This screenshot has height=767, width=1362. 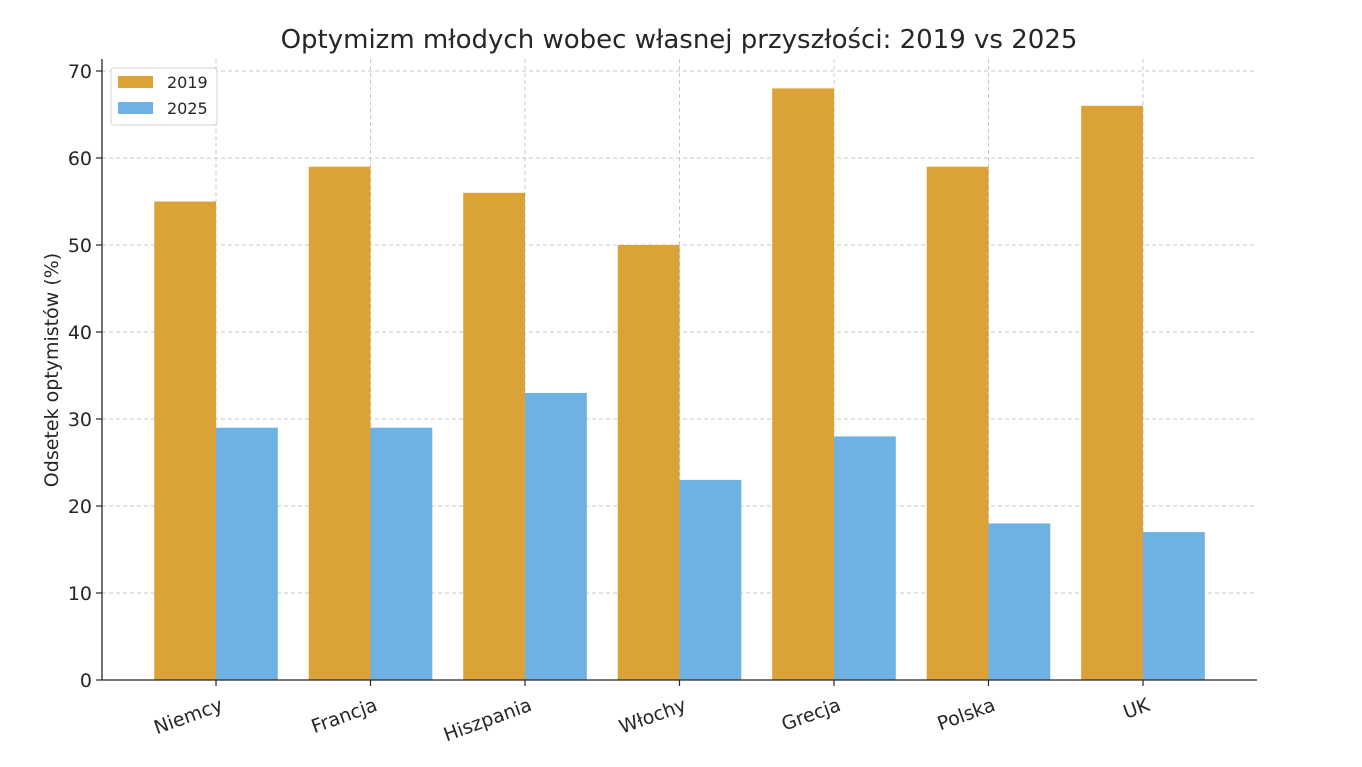 What do you see at coordinates (494, 436) in the screenshot?
I see `bar-2019-hiszpania` at bounding box center [494, 436].